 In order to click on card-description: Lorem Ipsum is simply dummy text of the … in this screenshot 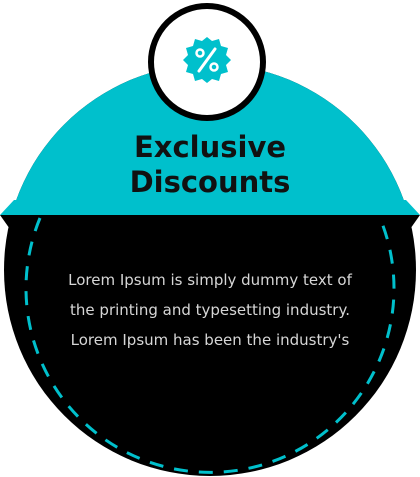, I will do `click(210, 310)`.